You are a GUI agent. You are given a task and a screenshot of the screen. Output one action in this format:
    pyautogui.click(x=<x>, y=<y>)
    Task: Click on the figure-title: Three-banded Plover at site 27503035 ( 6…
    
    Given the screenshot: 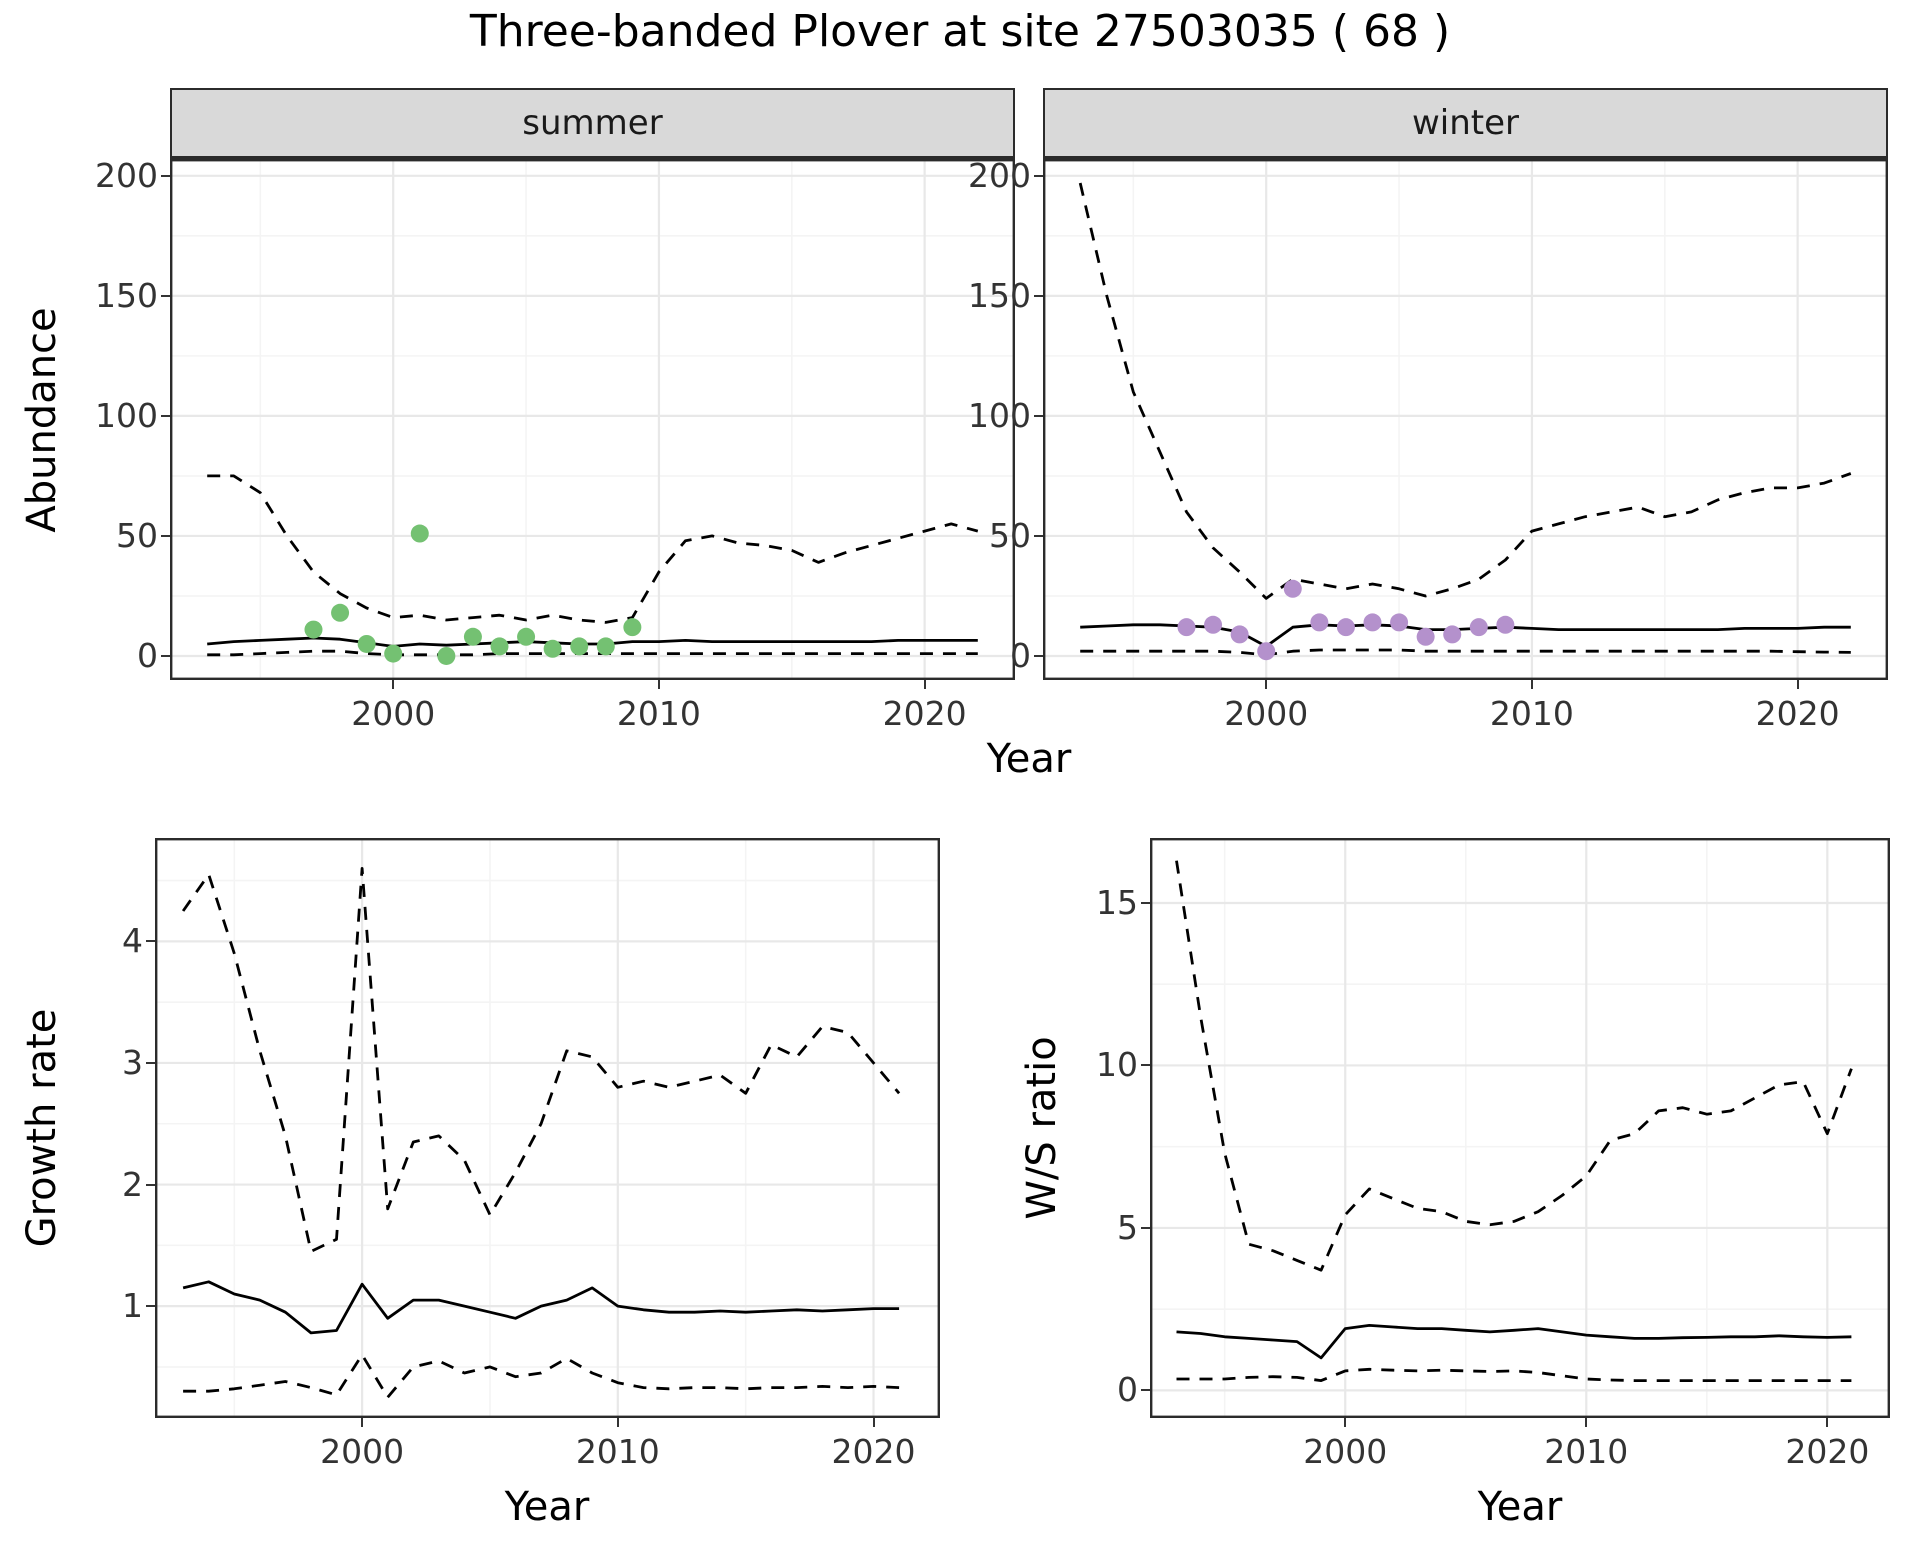 What is the action you would take?
    pyautogui.click(x=960, y=31)
    